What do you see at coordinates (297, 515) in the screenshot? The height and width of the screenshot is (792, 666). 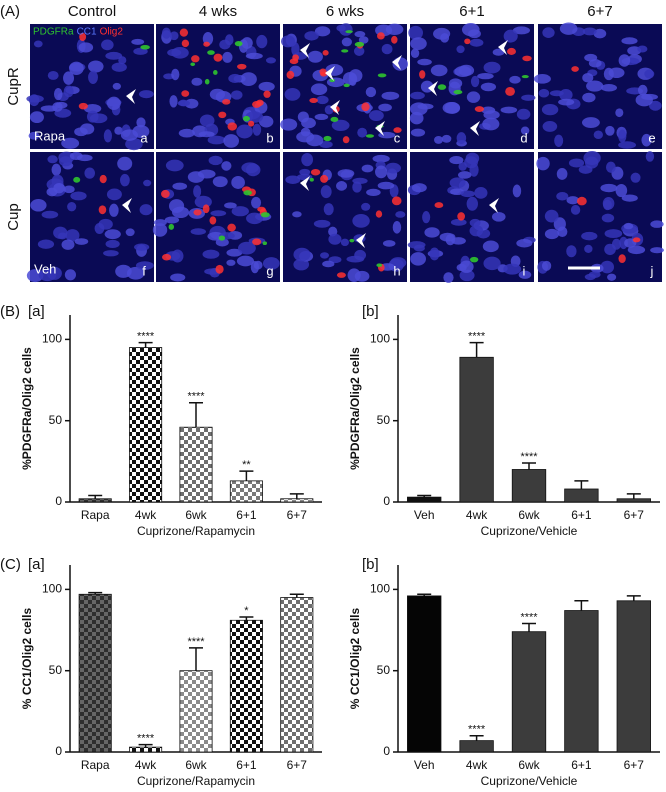 I see `x-tick-label: 6+7` at bounding box center [297, 515].